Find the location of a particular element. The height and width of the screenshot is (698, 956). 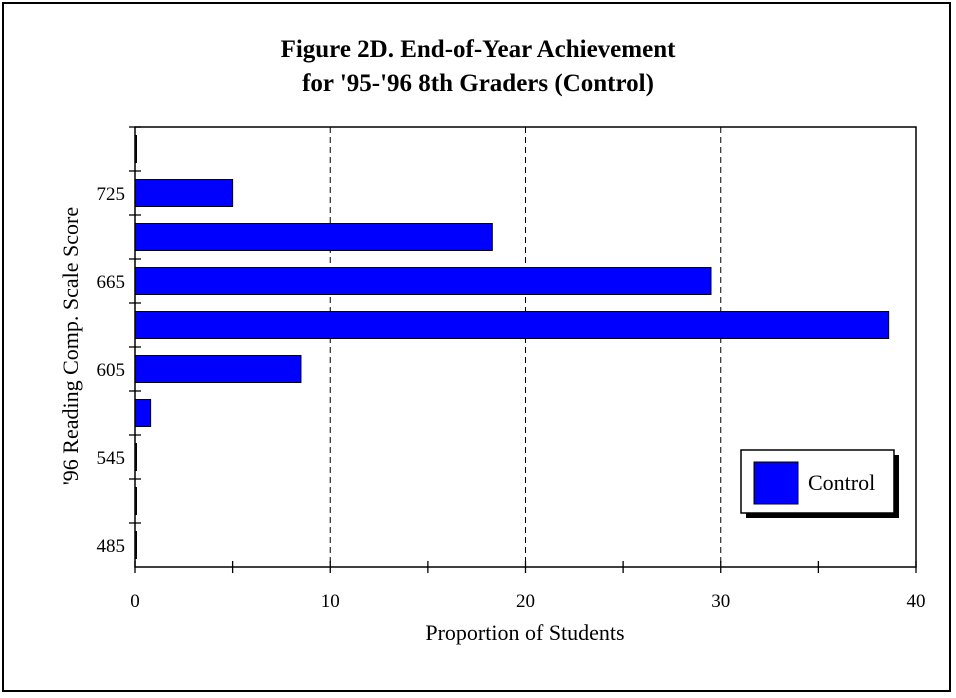

x-axis-title: Proportion of Students is located at coordinates (524, 632).